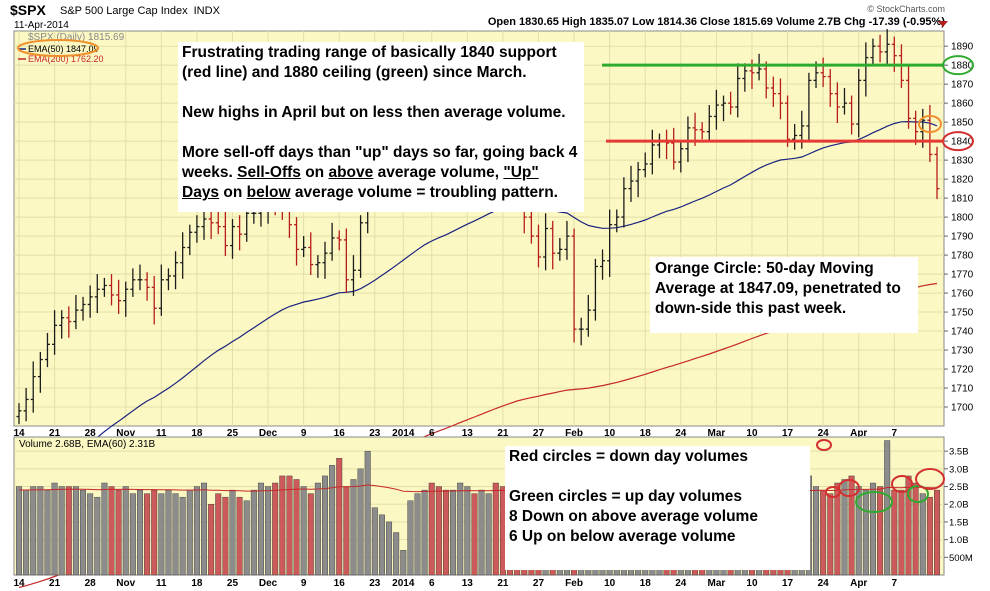  What do you see at coordinates (959, 487) in the screenshot?
I see `volume-tick-label: 2.5B` at bounding box center [959, 487].